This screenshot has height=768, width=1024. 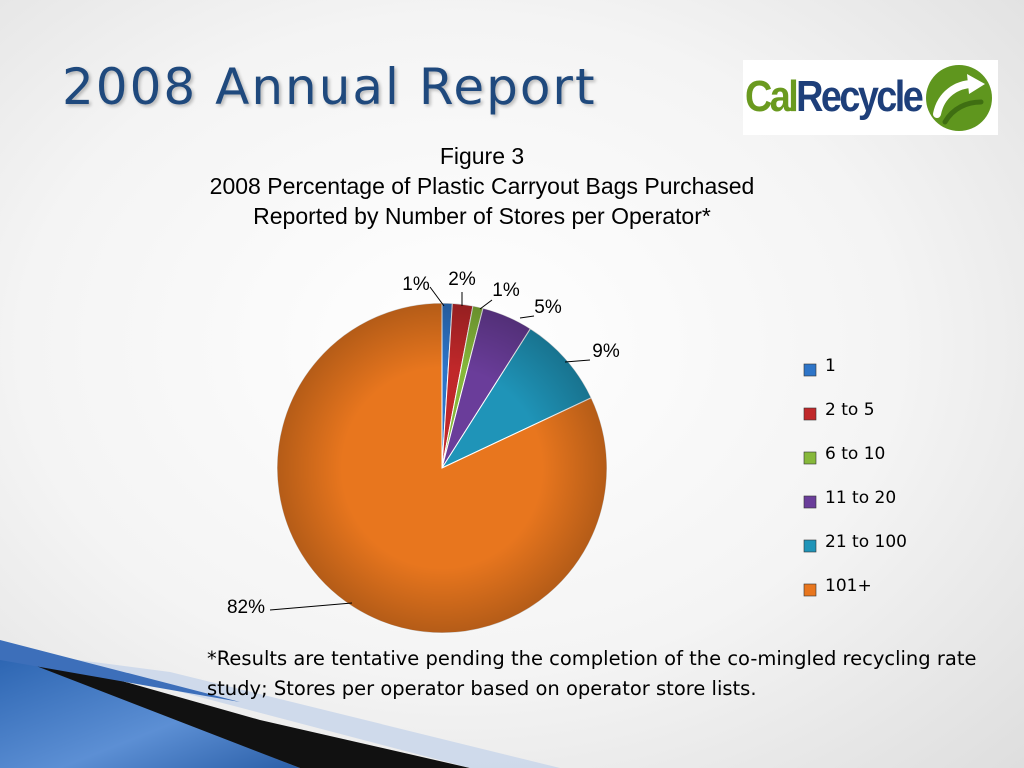 I want to click on legend-label-2: 2 to 5, so click(x=850, y=410).